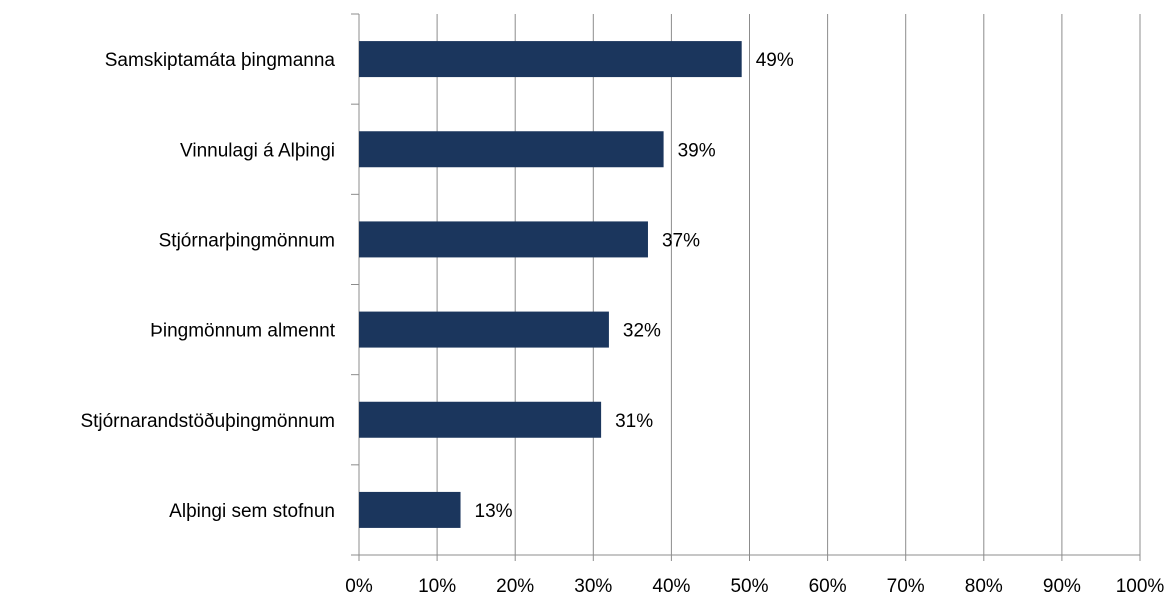 This screenshot has width=1173, height=600. Describe the element at coordinates (1140, 586) in the screenshot. I see `x-tick-label: 100%` at that location.